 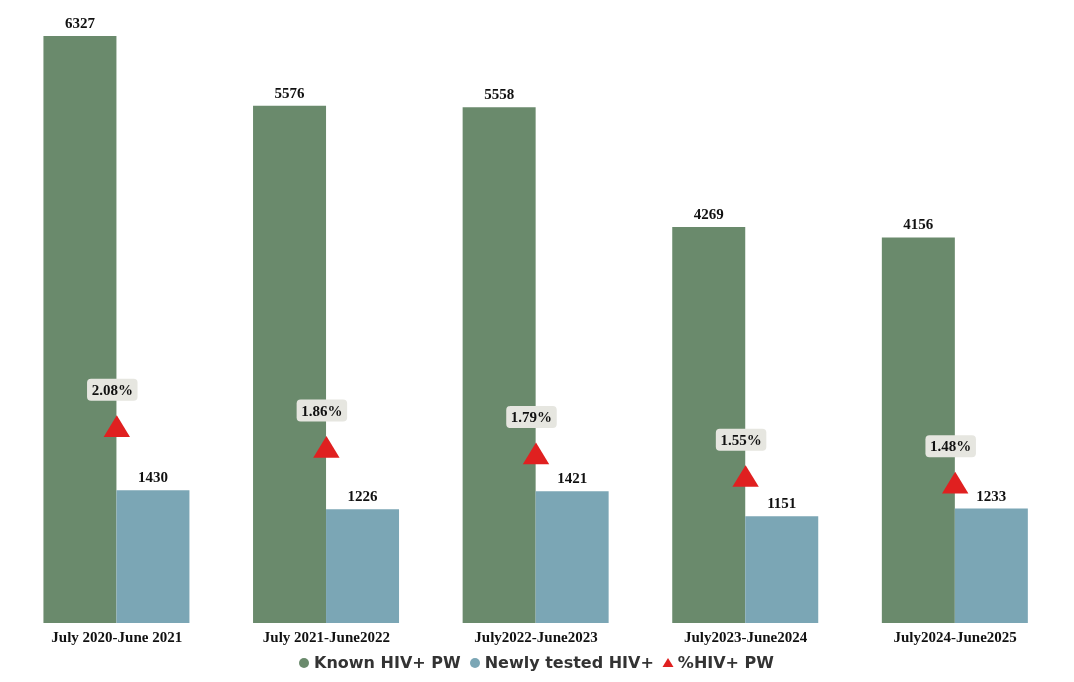 I want to click on data-label: 1430, so click(x=152, y=477).